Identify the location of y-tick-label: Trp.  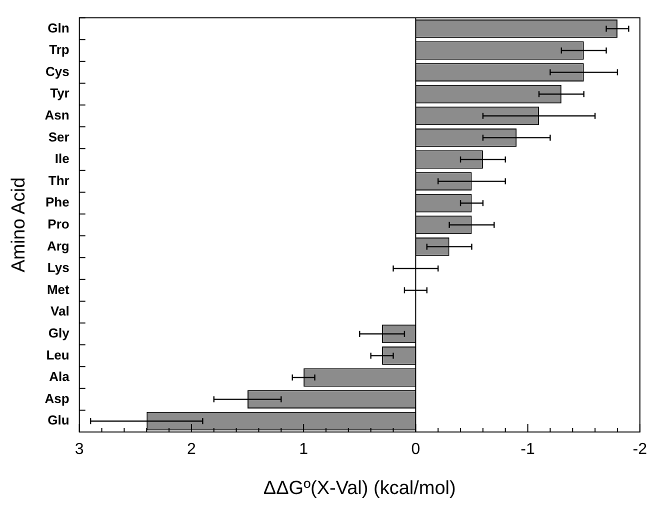
(59, 50).